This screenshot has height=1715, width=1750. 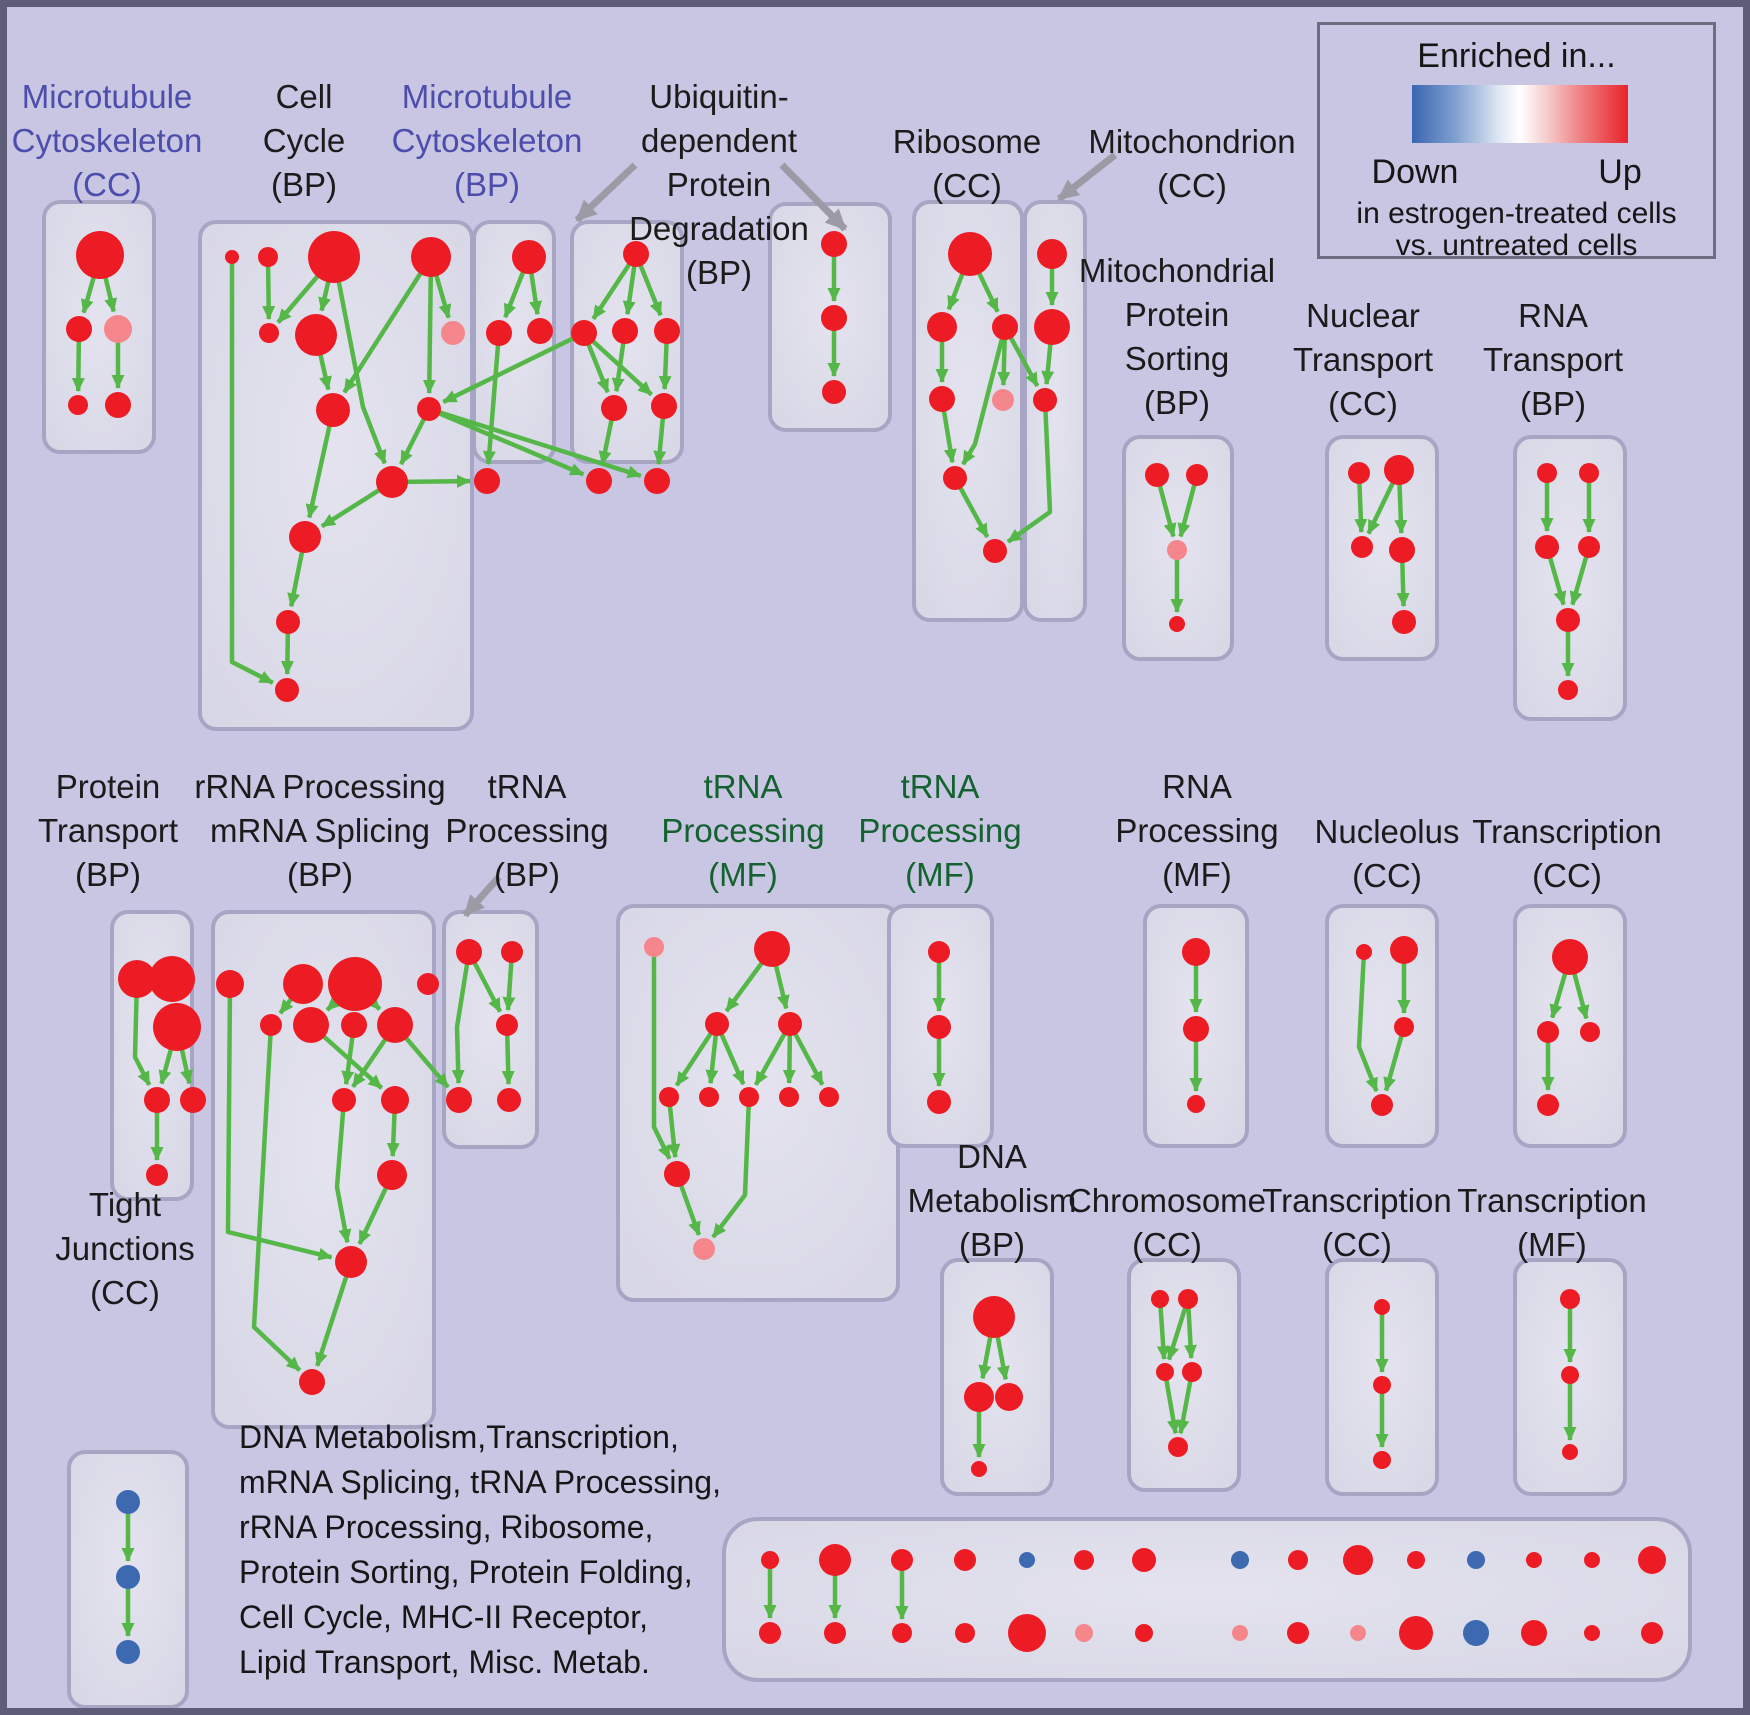 I want to click on label-line: Mitochondrial, so click(x=1177, y=270).